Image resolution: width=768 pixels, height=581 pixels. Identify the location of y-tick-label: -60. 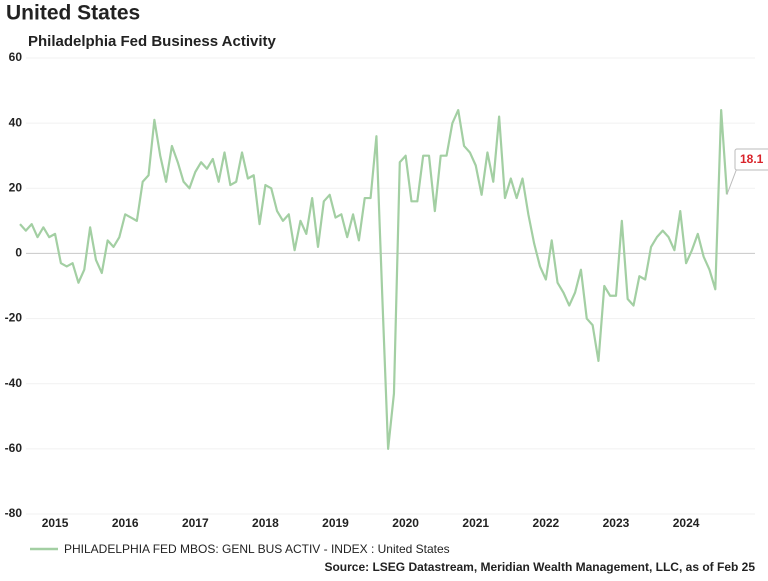
(14, 448).